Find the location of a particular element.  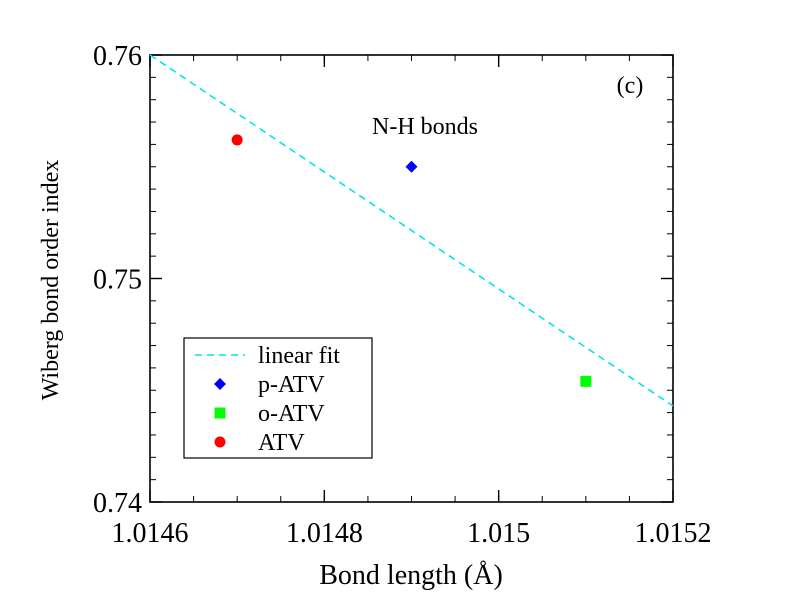

x-tick-label: 1.0148 is located at coordinates (324, 533).